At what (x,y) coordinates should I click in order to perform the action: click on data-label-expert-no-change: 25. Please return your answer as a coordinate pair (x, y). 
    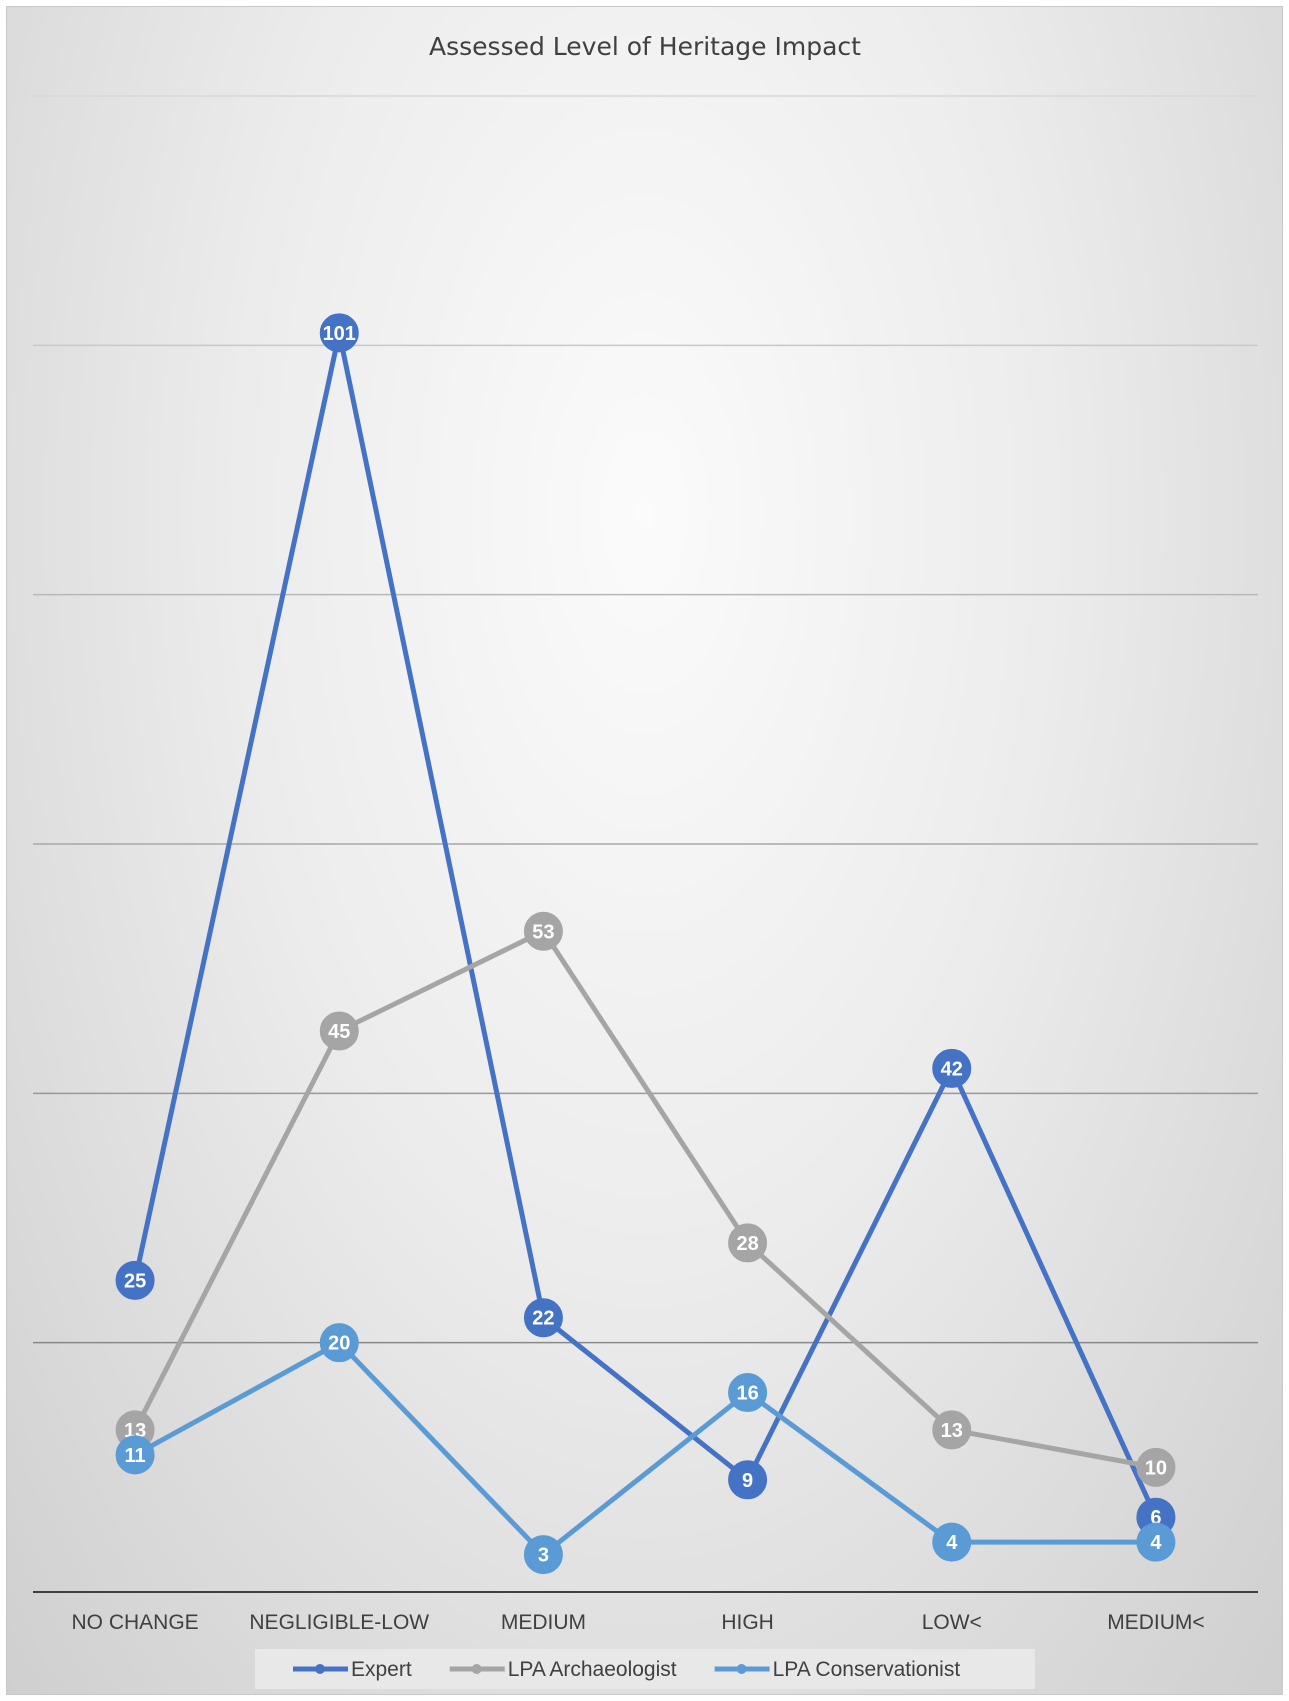
    Looking at the image, I should click on (135, 1281).